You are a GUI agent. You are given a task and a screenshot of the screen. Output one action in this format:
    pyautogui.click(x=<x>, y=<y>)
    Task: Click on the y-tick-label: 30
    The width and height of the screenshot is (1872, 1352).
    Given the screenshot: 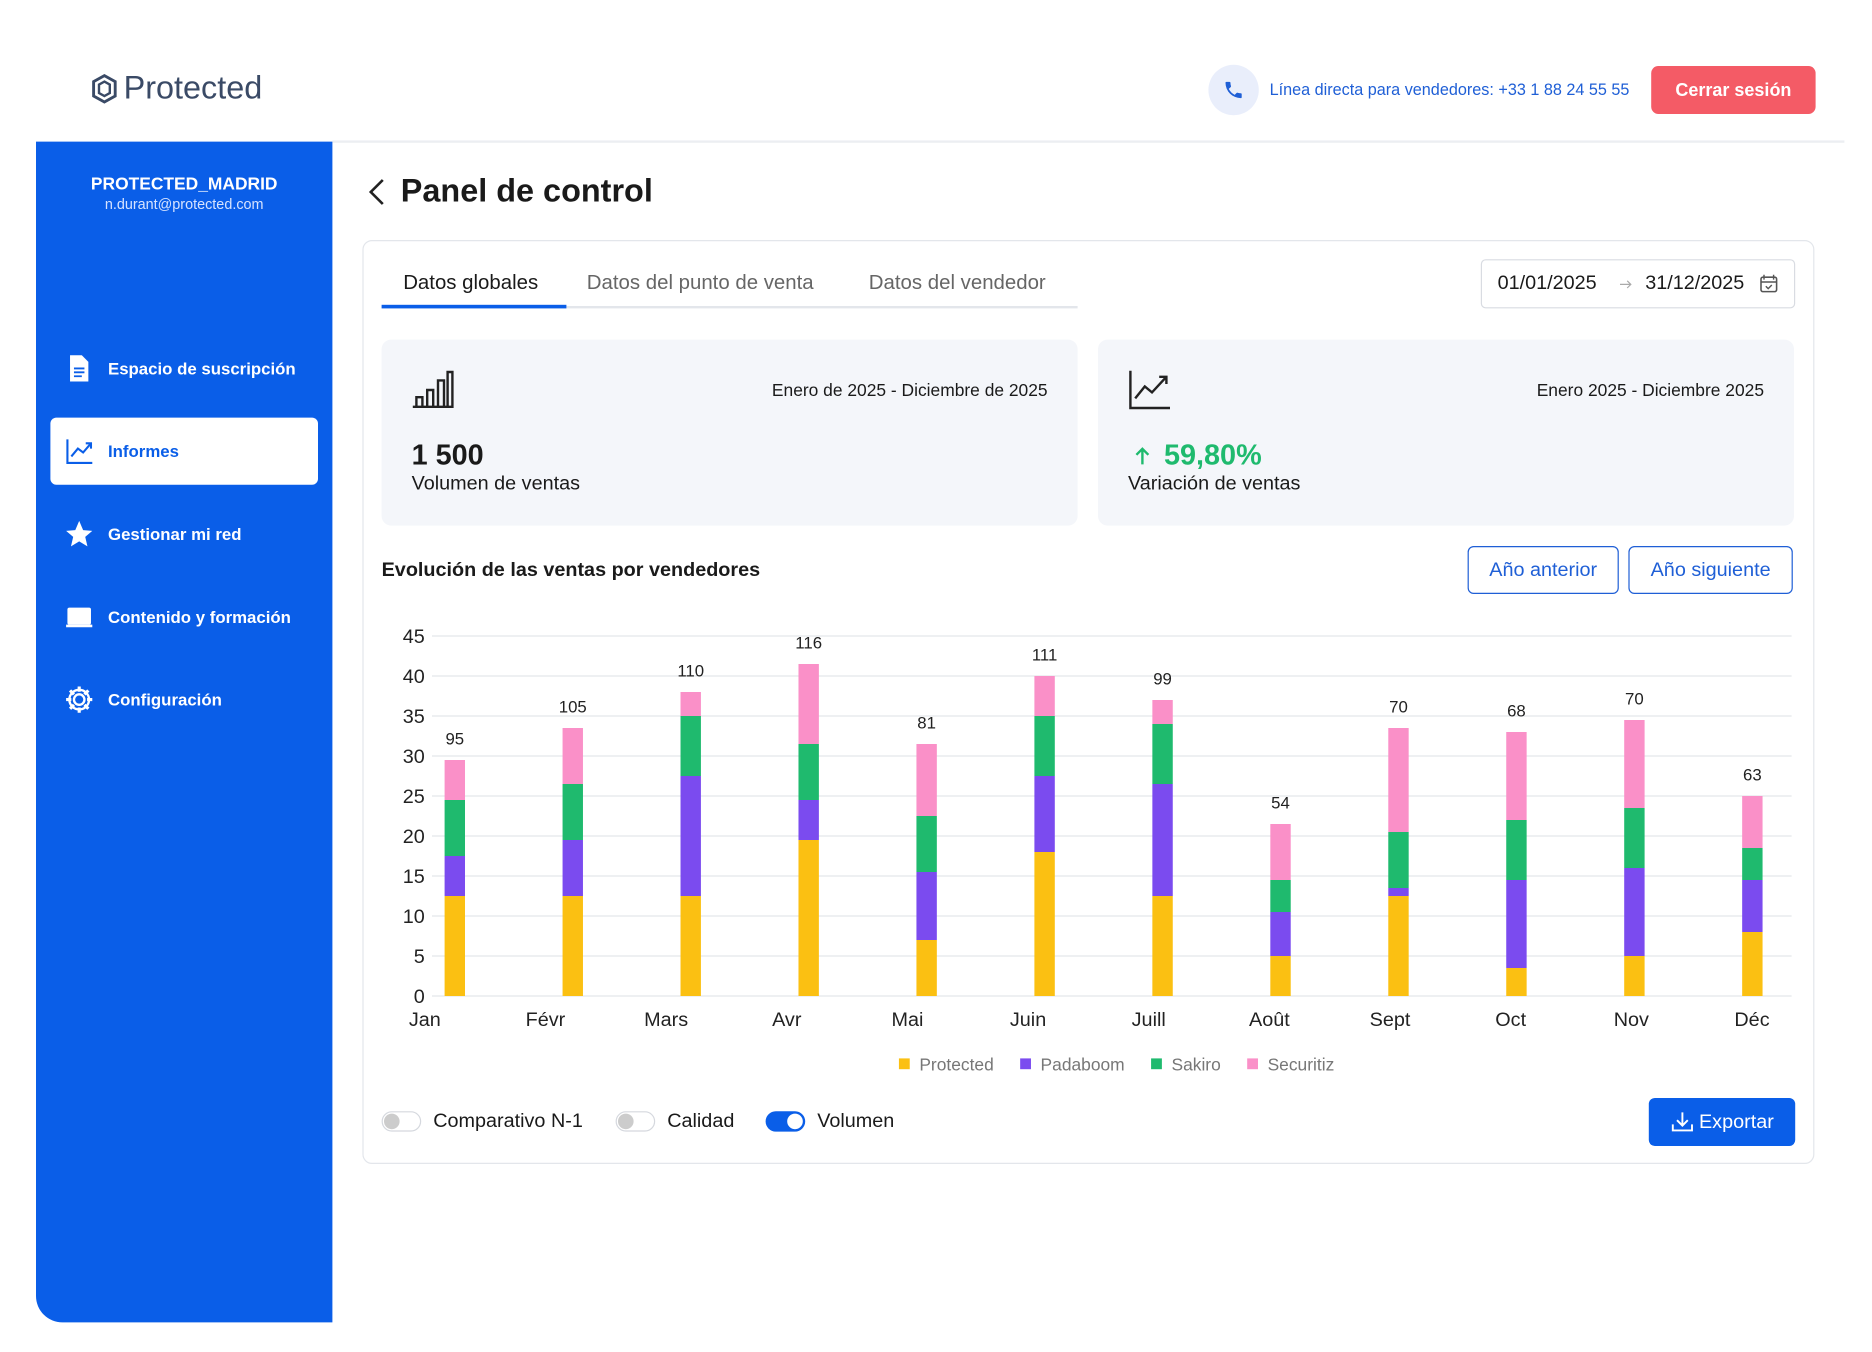 What is the action you would take?
    pyautogui.click(x=414, y=757)
    